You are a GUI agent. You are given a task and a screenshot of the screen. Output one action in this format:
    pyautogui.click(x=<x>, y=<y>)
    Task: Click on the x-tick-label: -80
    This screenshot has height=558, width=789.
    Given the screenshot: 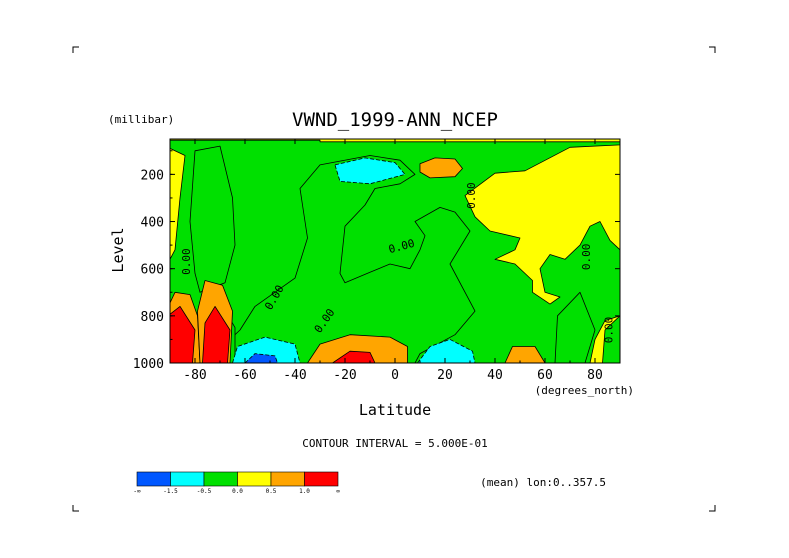 What is the action you would take?
    pyautogui.click(x=194, y=375)
    